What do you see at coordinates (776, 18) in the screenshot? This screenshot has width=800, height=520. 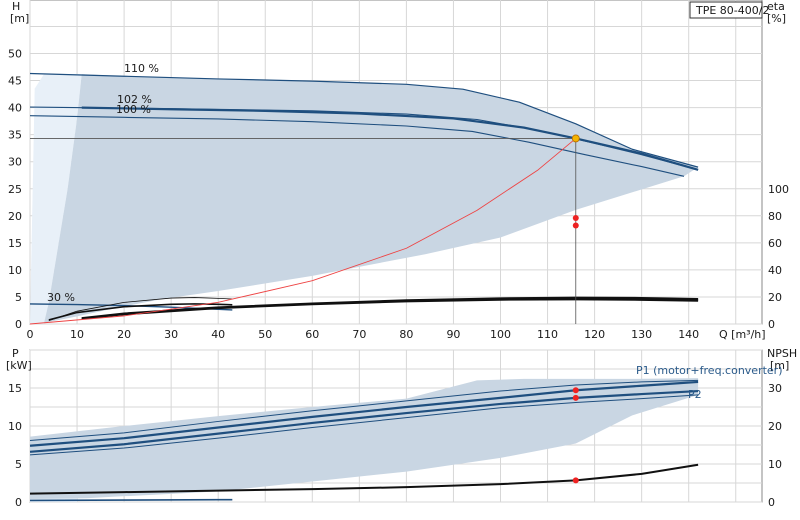 I see `eta-axis-unit: [%]` at bounding box center [776, 18].